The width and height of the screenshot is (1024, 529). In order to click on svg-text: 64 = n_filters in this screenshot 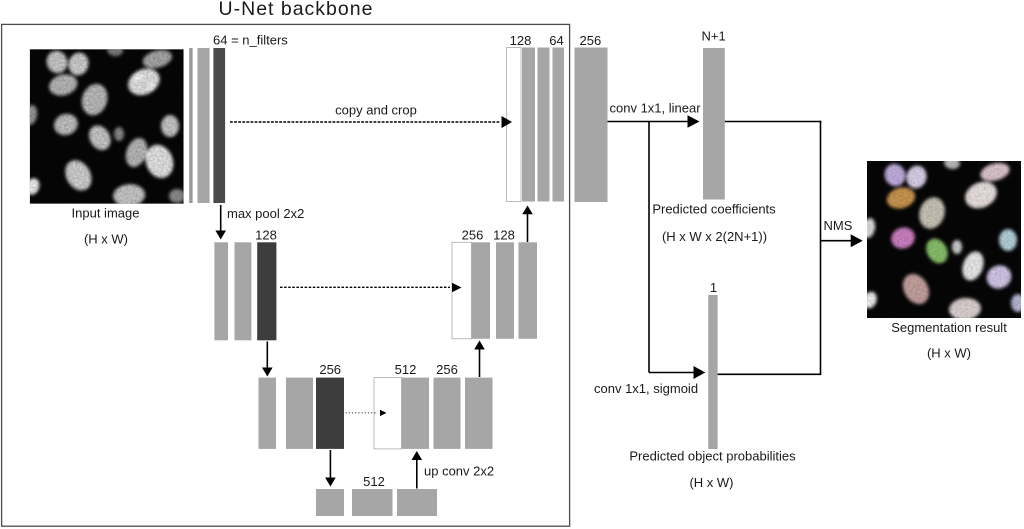, I will do `click(250, 40)`.